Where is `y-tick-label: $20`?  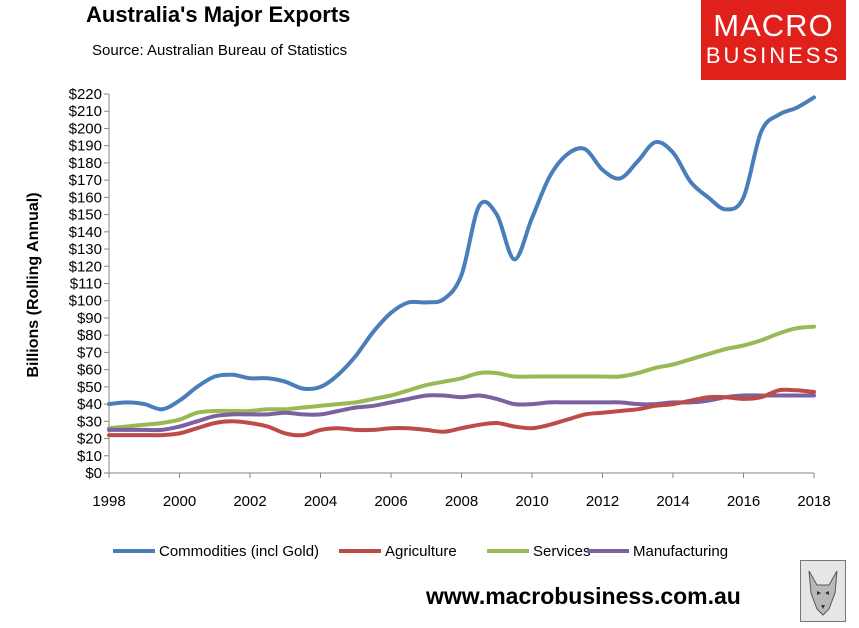
y-tick-label: $20 is located at coordinates (89, 439).